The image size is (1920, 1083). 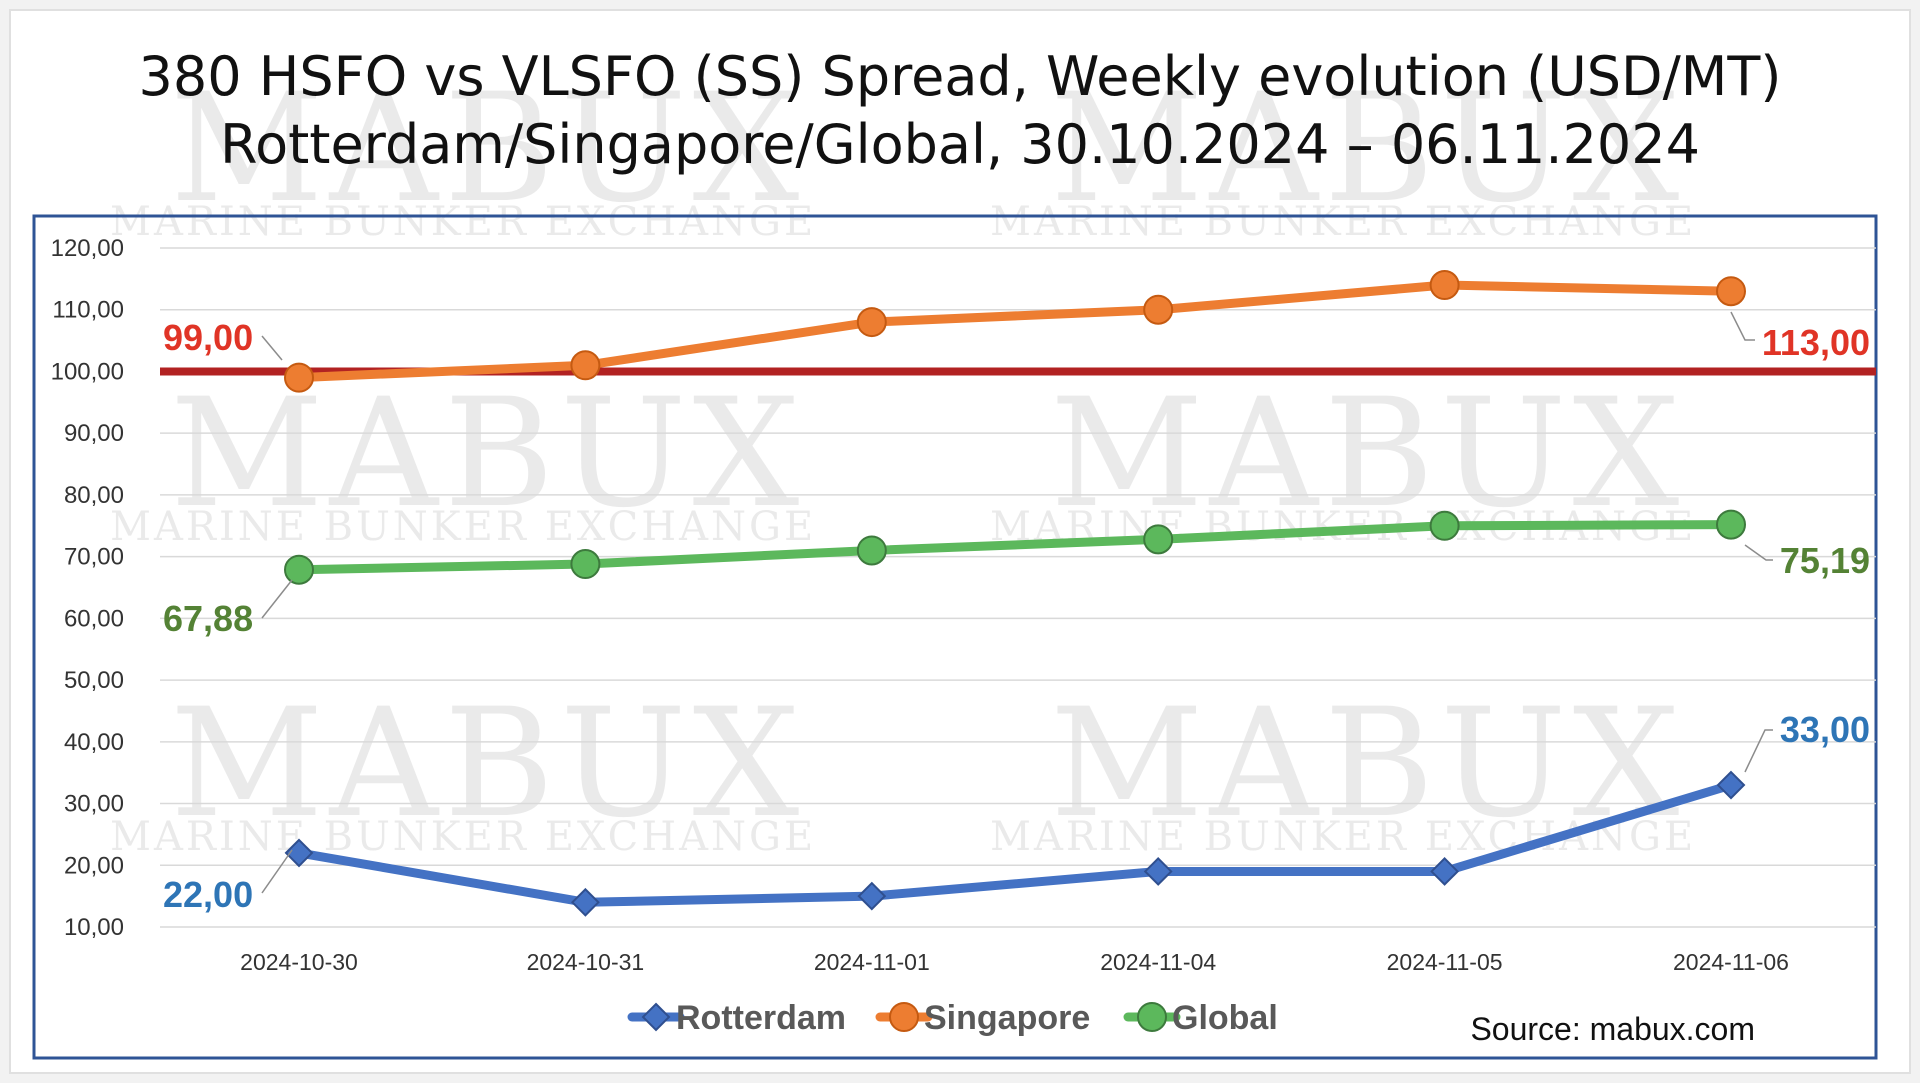 I want to click on legend-marker-global, so click(x=1152, y=1017).